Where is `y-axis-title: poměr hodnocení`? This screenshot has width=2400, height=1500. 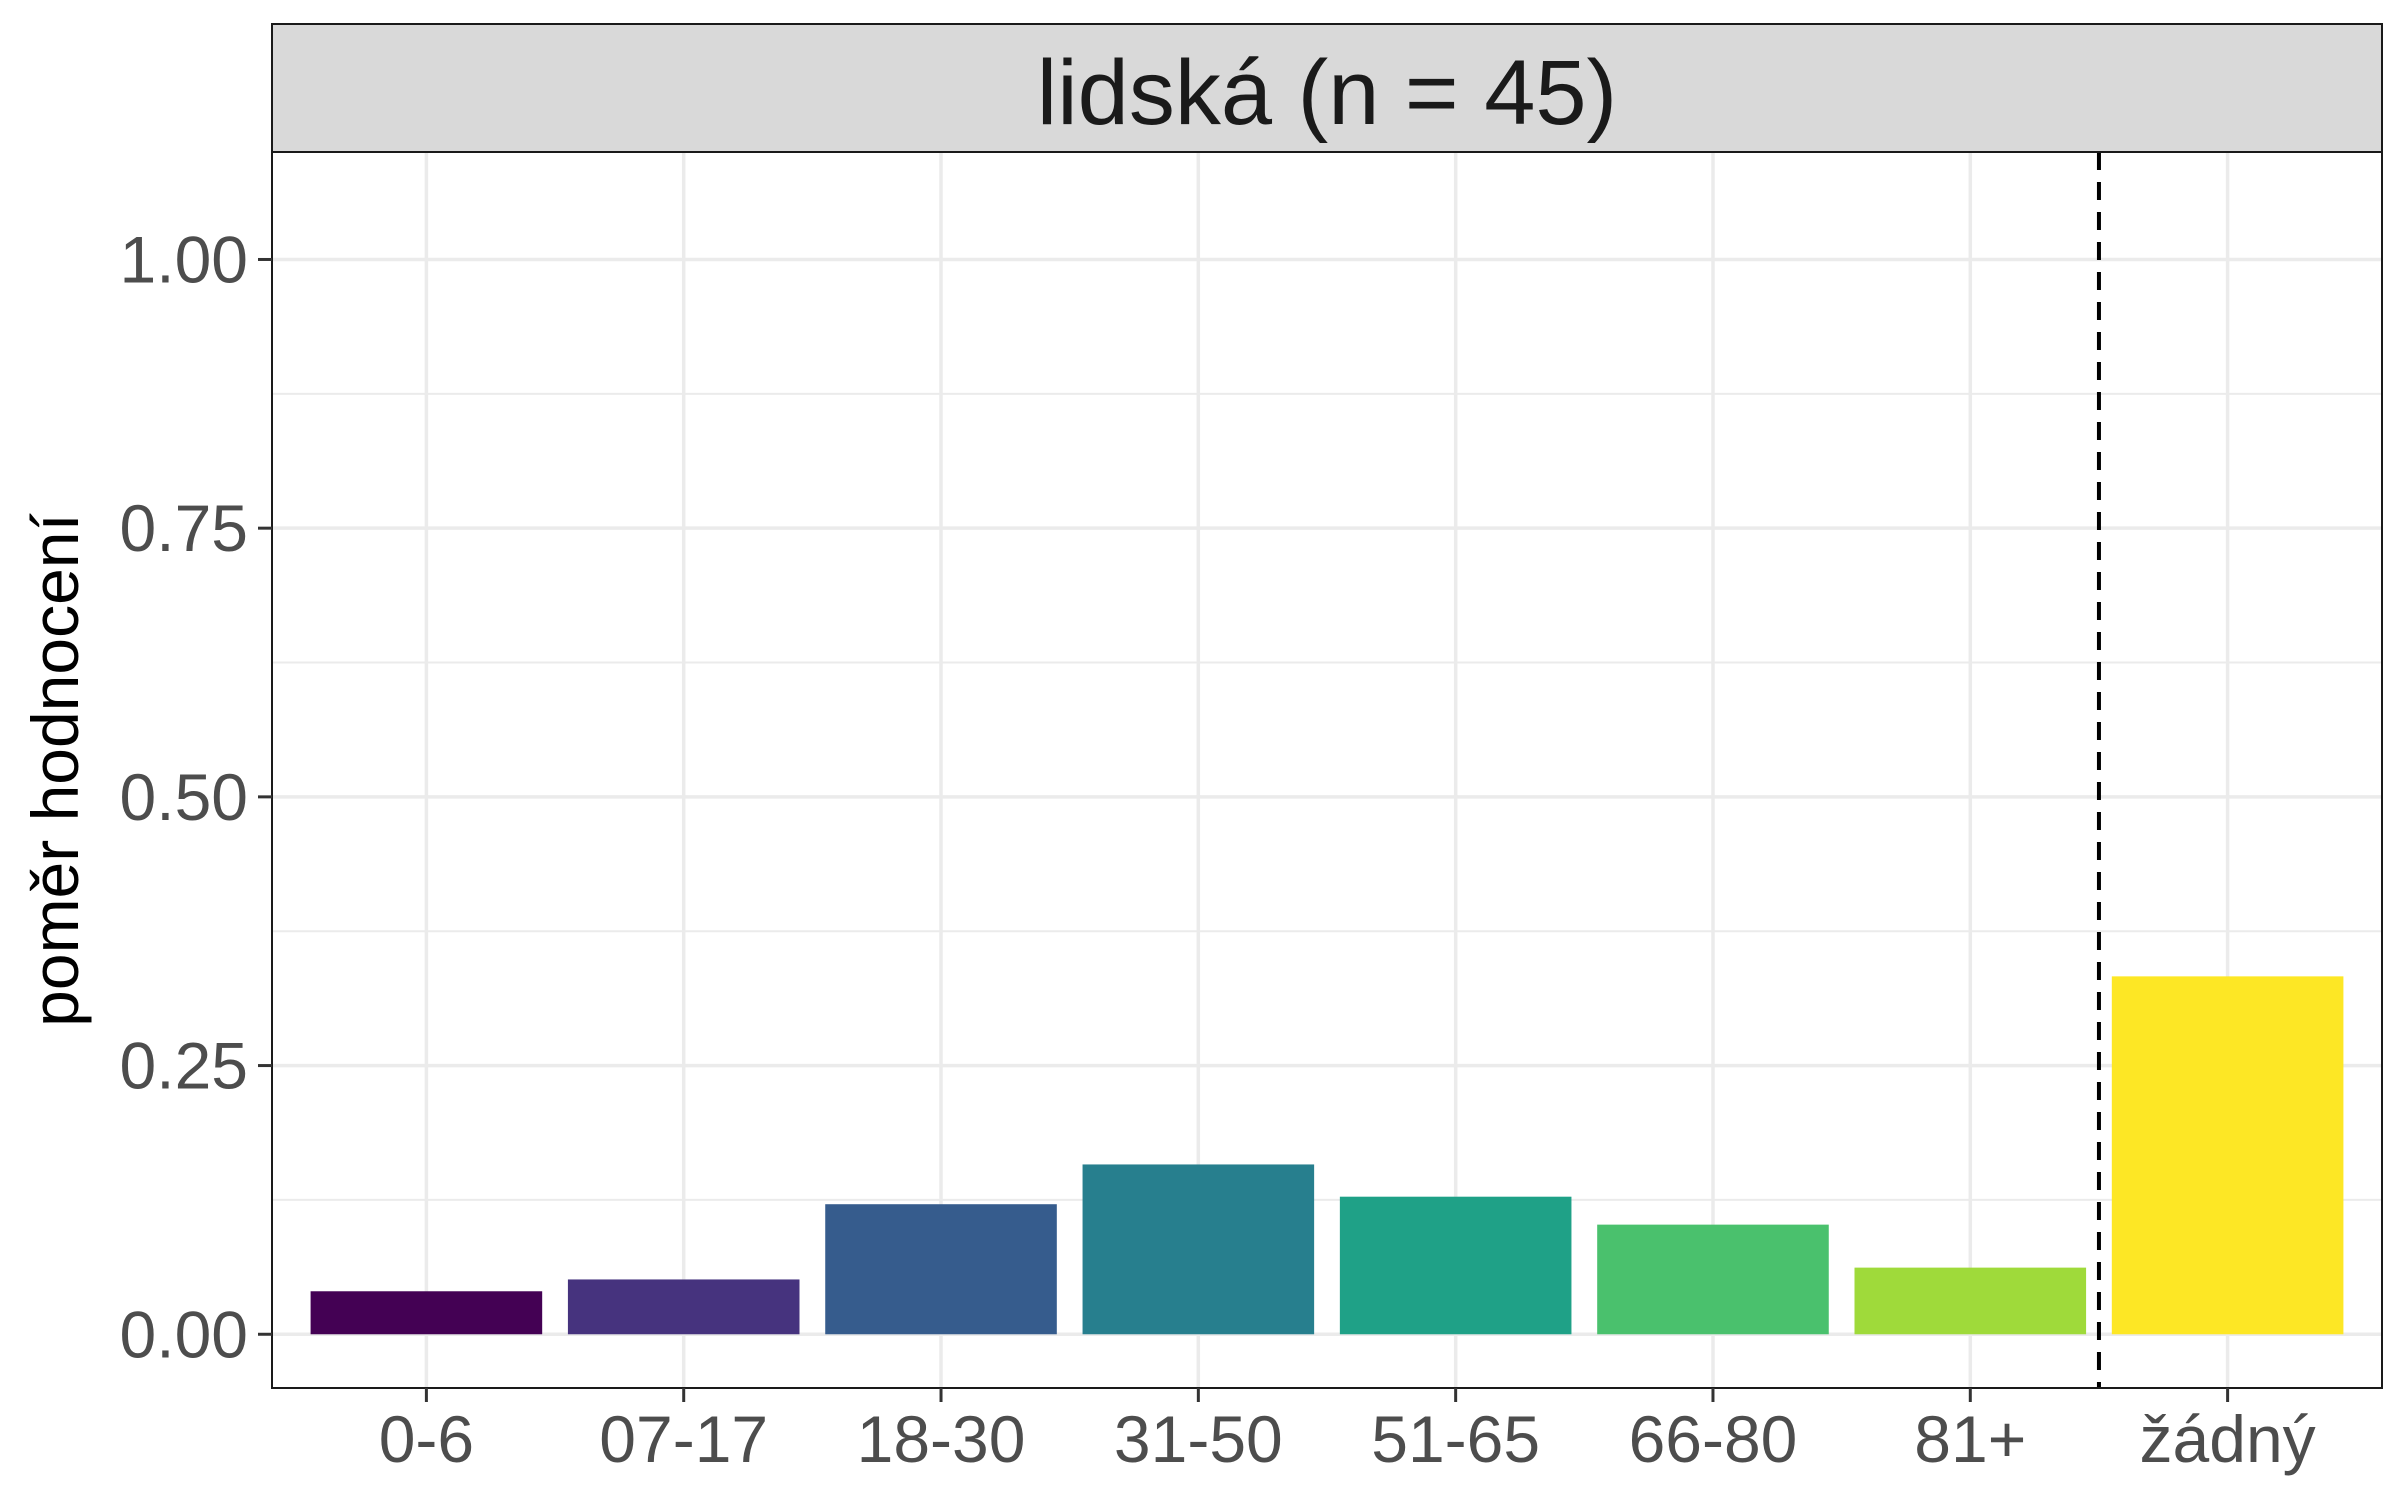 y-axis-title: poměr hodnocení is located at coordinates (55, 769).